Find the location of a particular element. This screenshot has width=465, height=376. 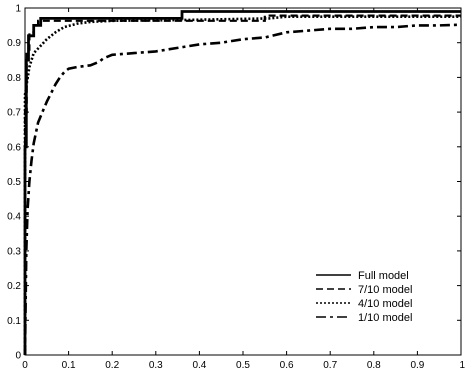

y-tick-label: 0.3 is located at coordinates (14, 251).